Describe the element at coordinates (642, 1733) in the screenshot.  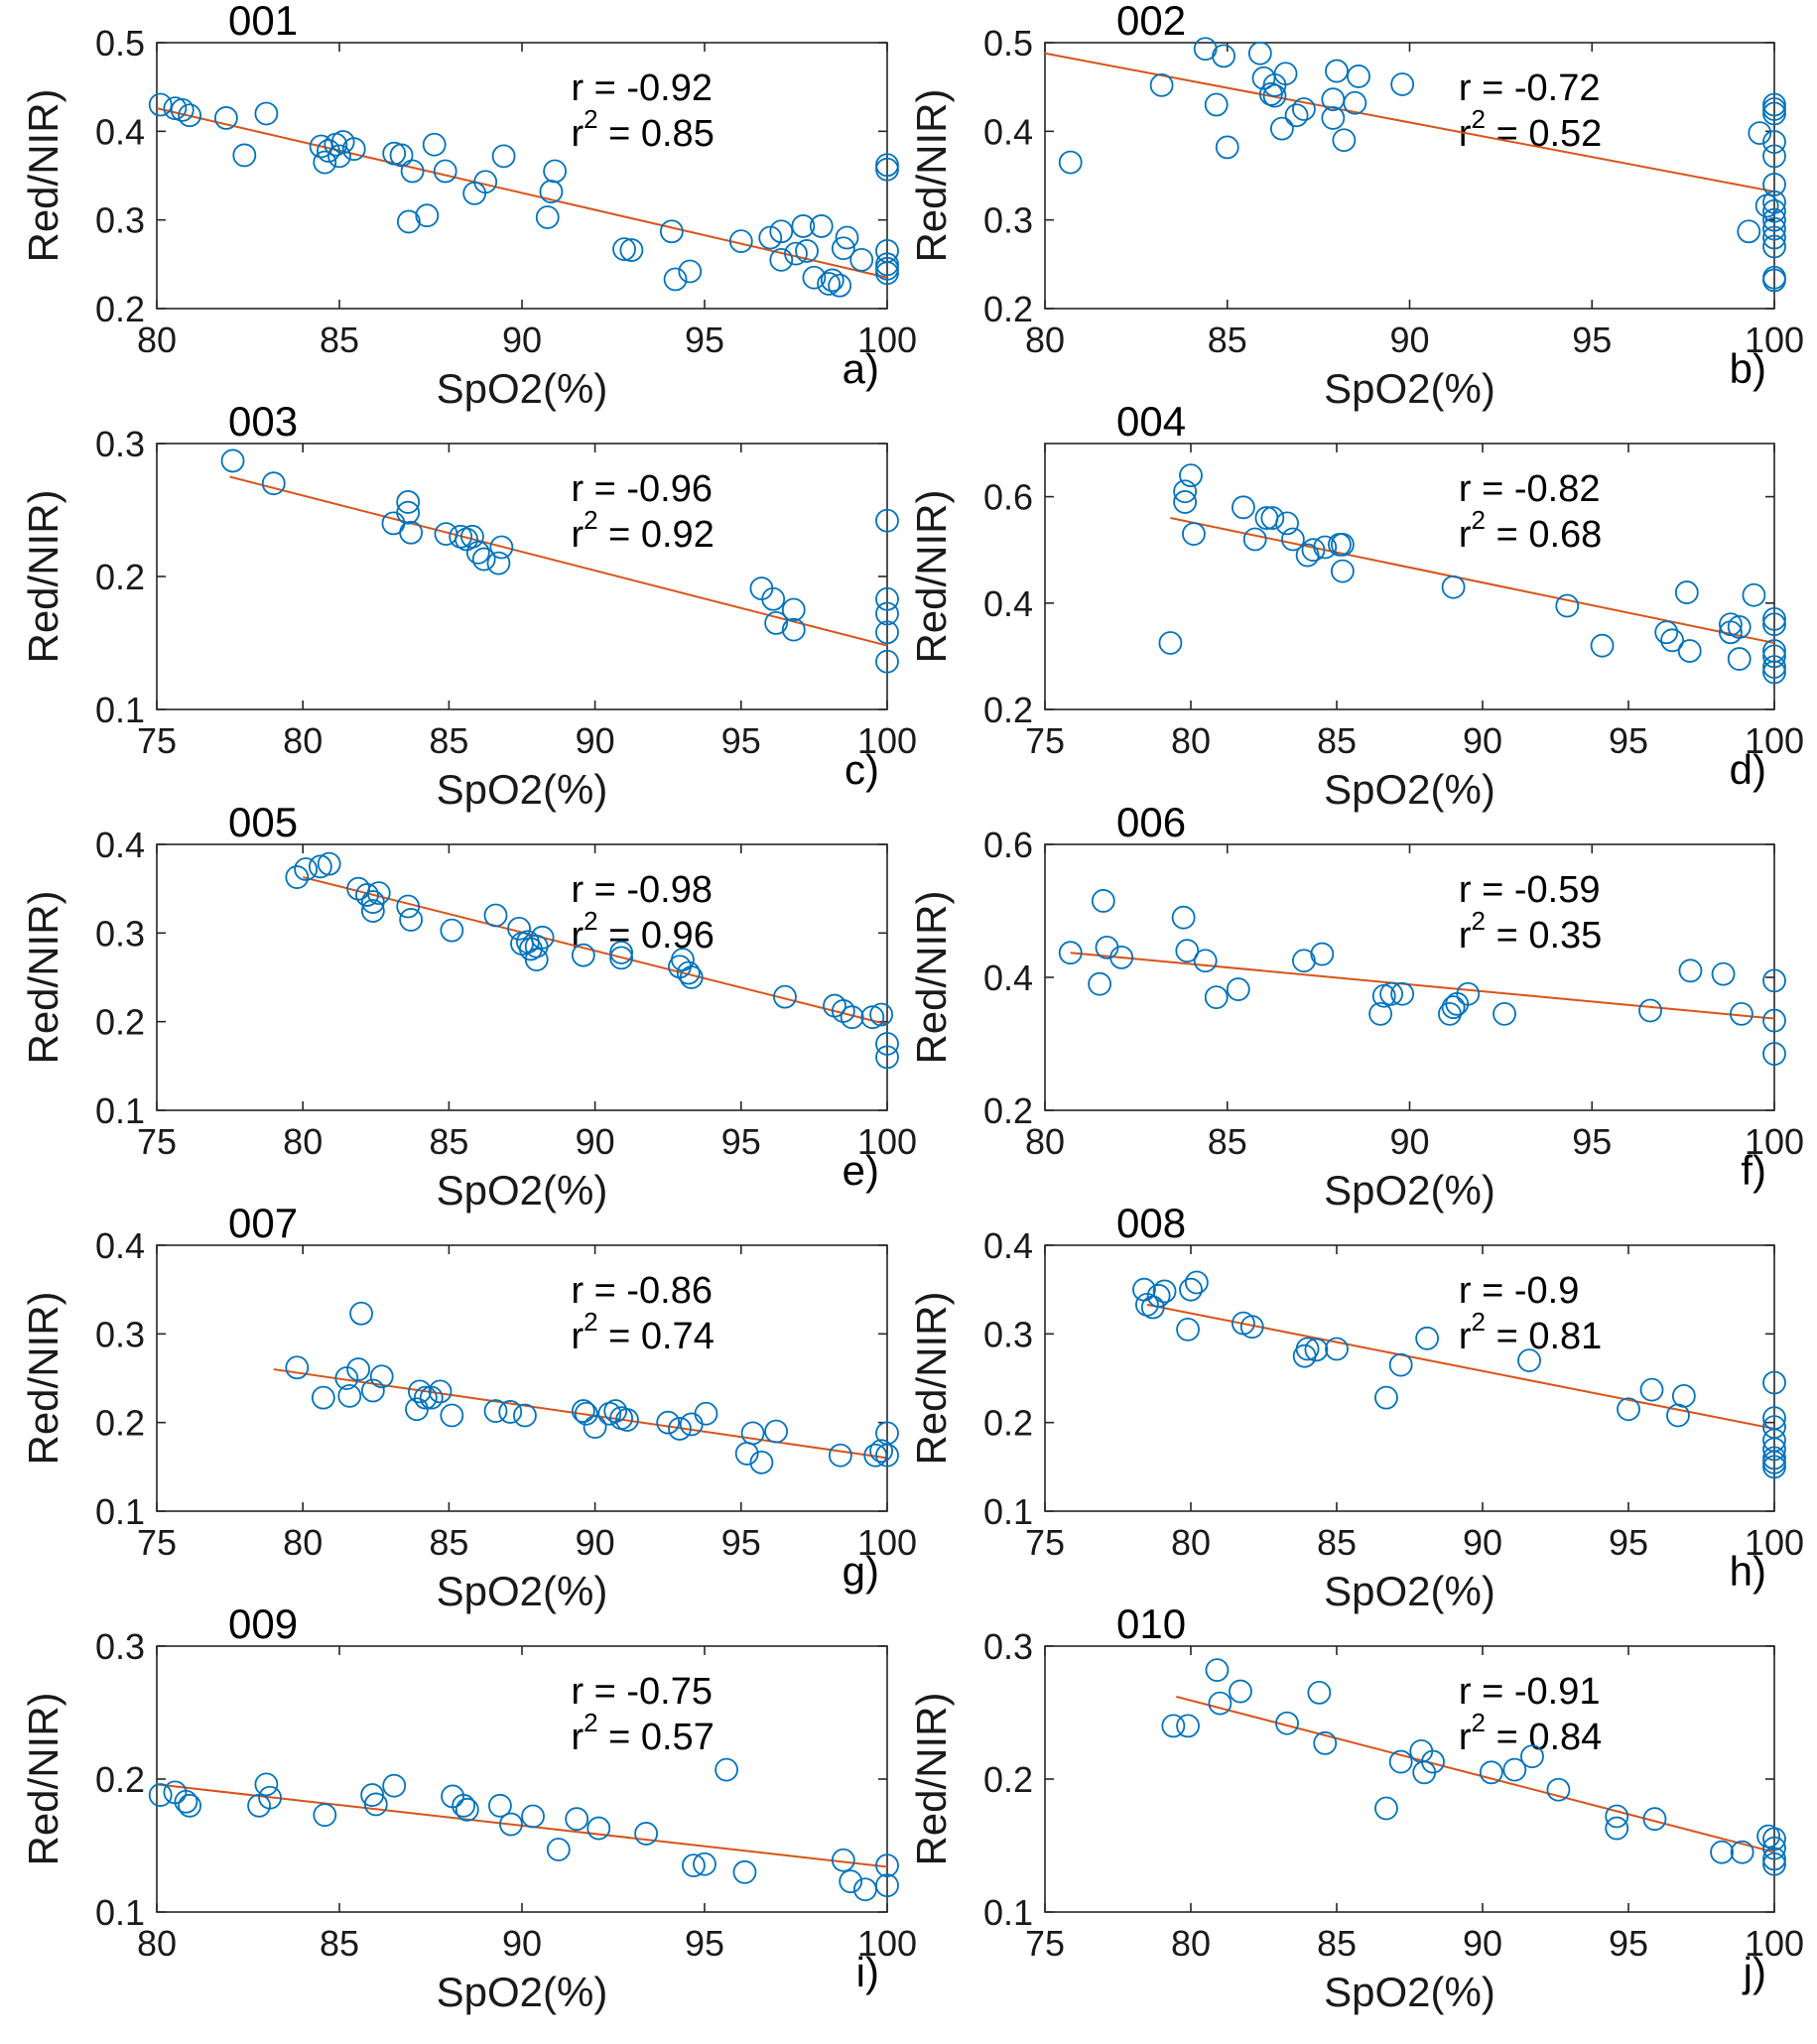
I see `determination-r2: r2 = 0.57` at that location.